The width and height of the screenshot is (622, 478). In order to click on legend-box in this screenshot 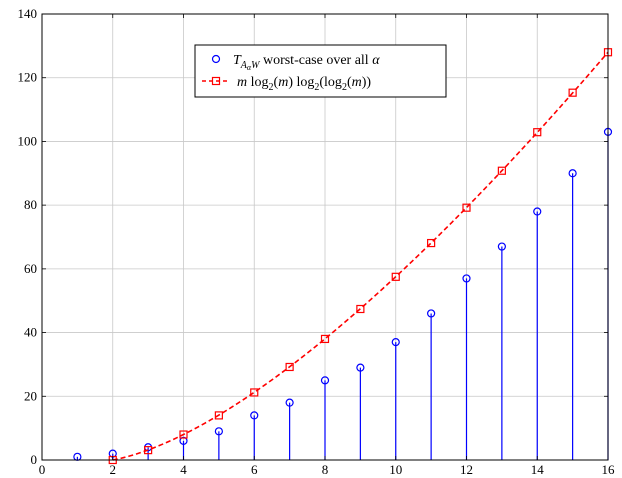, I will do `click(320, 71)`.